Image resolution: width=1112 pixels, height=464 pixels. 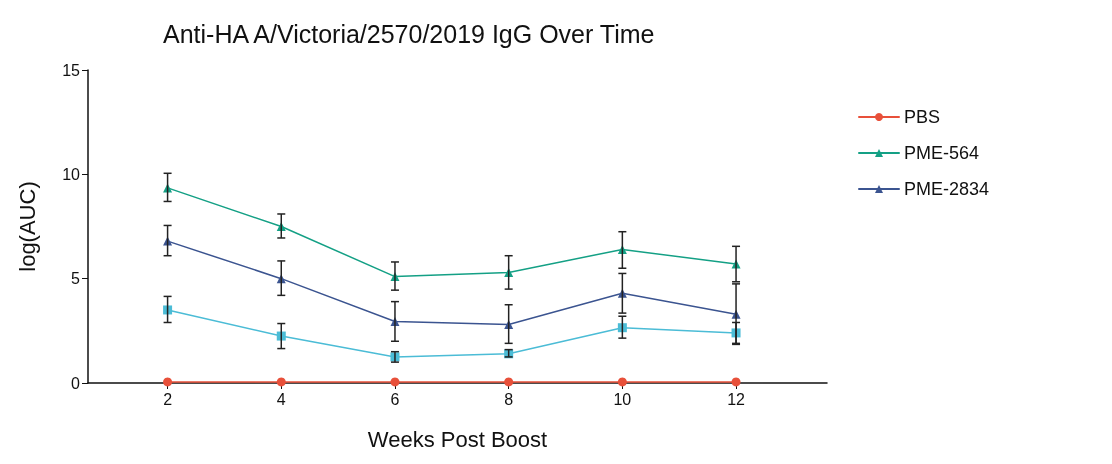 What do you see at coordinates (736, 399) in the screenshot?
I see `x-tick-label: 12` at bounding box center [736, 399].